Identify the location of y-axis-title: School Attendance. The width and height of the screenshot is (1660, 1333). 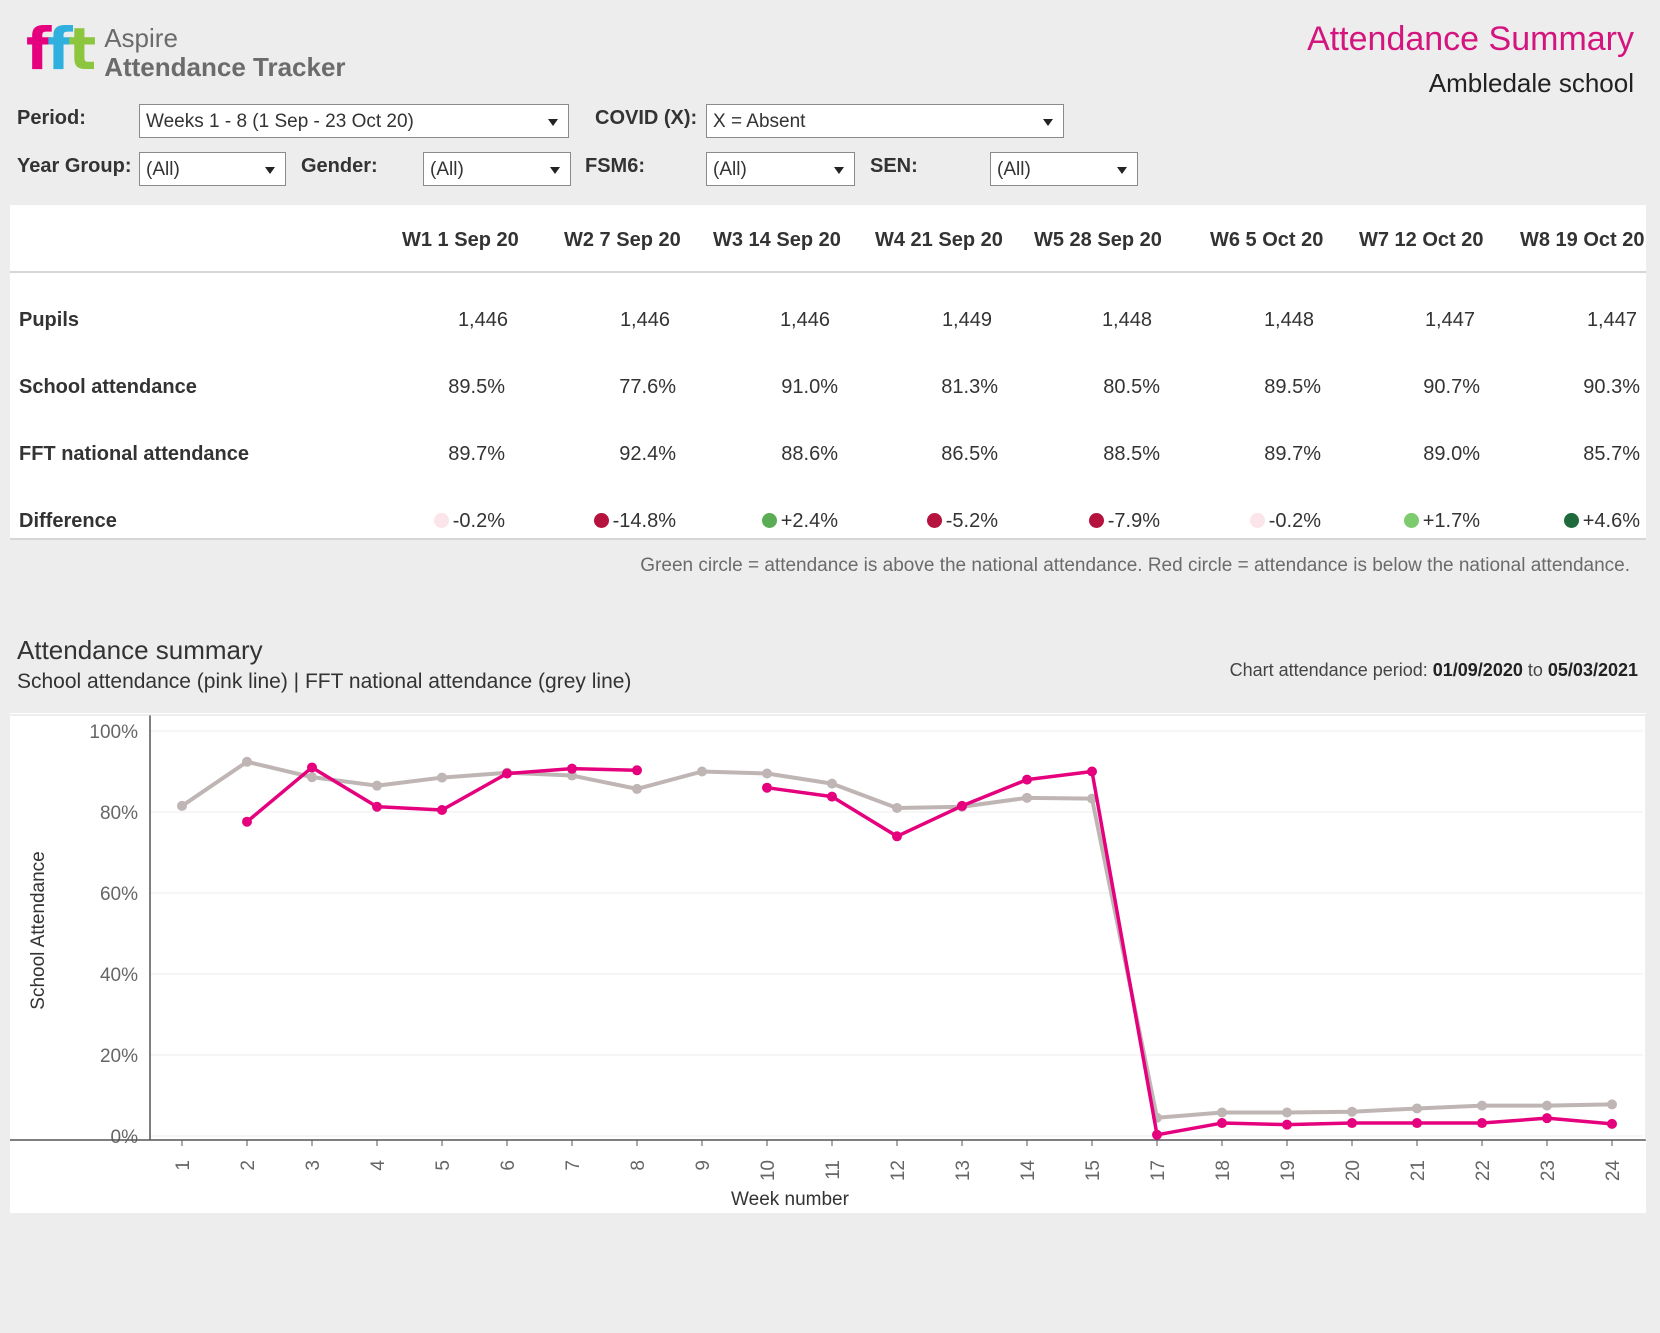
(38, 930).